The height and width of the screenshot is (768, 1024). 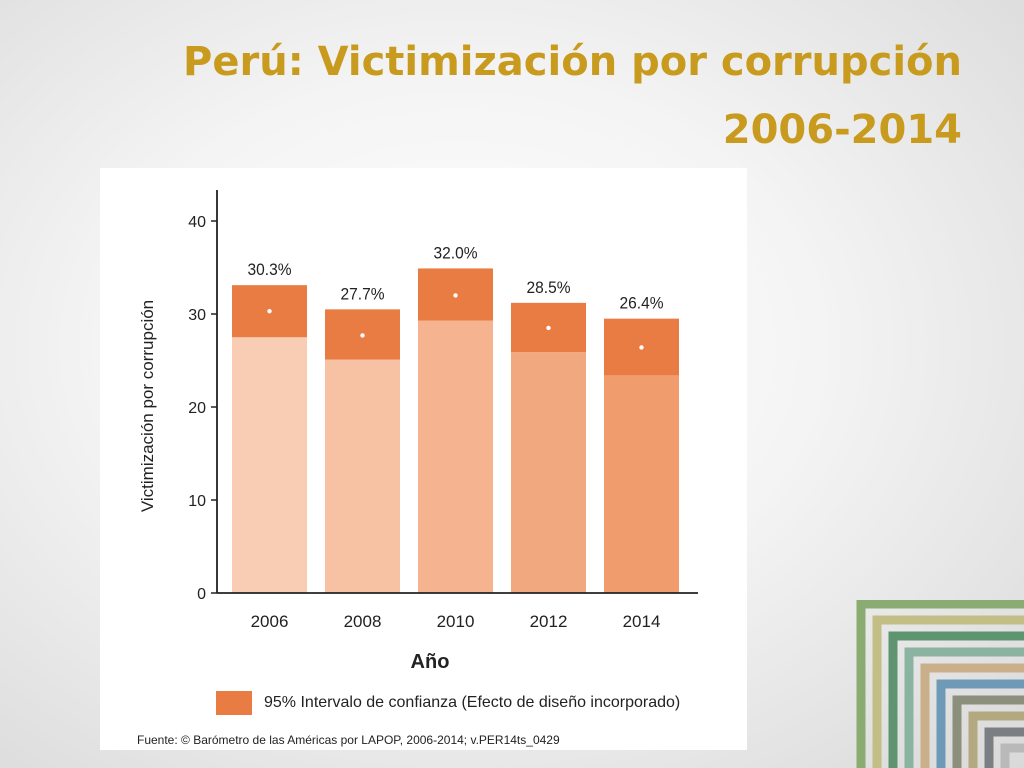 What do you see at coordinates (549, 287) in the screenshot?
I see `bar-value-label: 28.5%` at bounding box center [549, 287].